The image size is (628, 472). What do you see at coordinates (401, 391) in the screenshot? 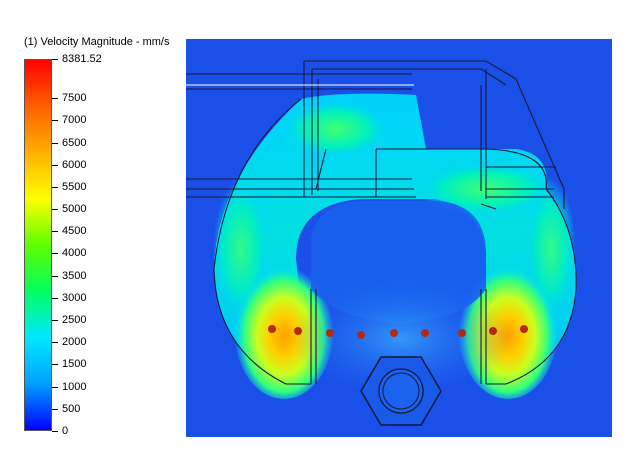
I see `hex-bolt` at bounding box center [401, 391].